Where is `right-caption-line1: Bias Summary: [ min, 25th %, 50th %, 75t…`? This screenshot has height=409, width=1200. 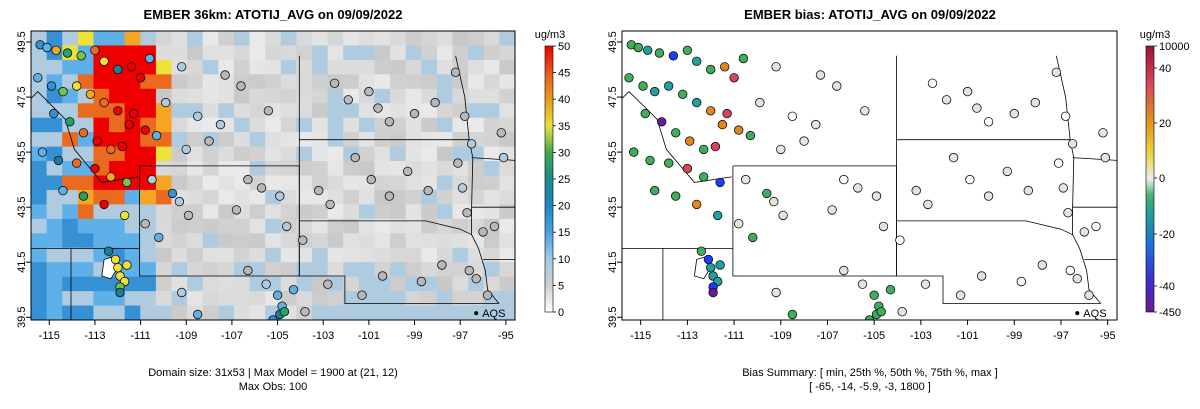
right-caption-line1: Bias Summary: [ min, 25th %, 50th %, 75t… is located at coordinates (870, 373).